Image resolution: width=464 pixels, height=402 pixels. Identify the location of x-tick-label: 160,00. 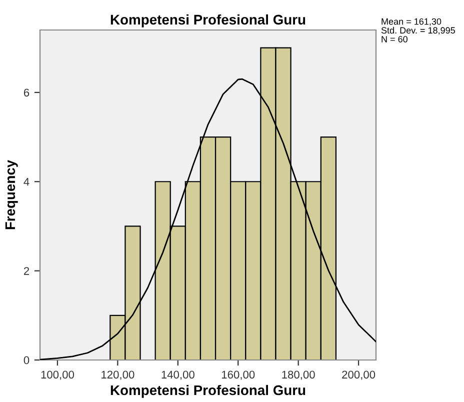
(238, 375).